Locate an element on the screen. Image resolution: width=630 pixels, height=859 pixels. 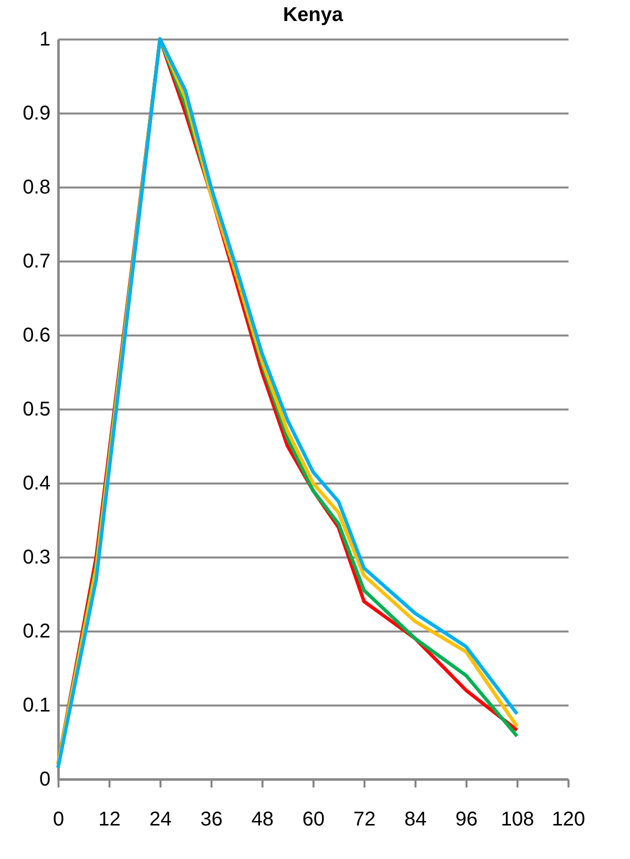
x-tick-label: 0 is located at coordinates (58, 819).